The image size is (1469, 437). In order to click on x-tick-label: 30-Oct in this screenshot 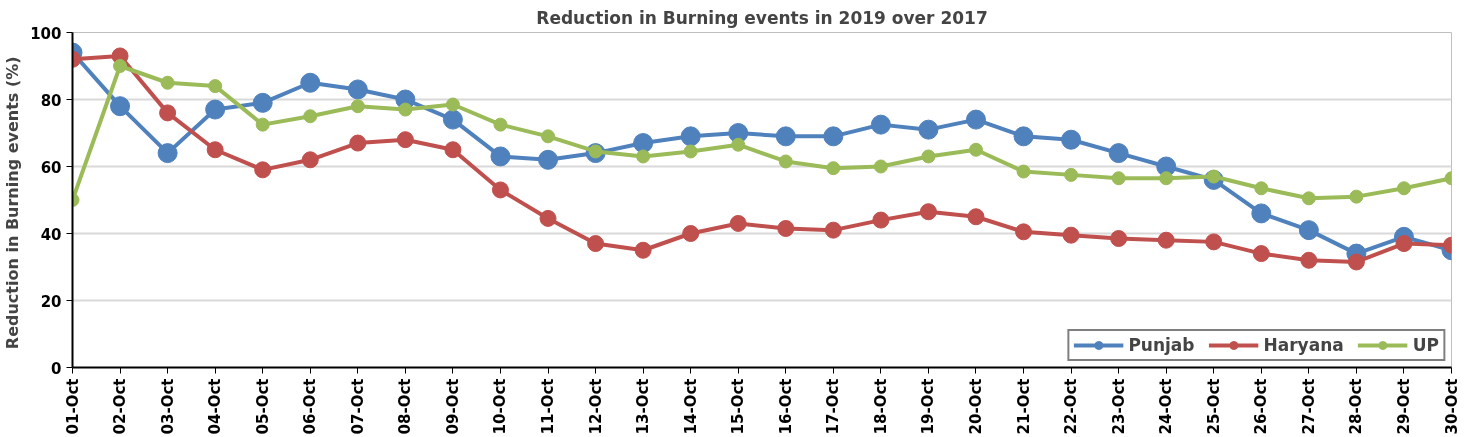, I will do `click(1451, 406)`.